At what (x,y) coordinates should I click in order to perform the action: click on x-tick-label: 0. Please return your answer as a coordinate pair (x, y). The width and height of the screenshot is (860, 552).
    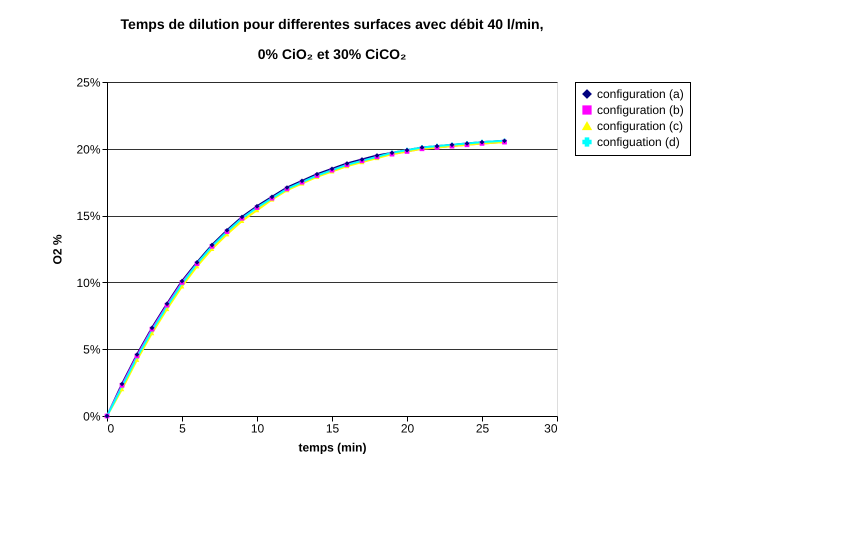
    Looking at the image, I should click on (111, 429).